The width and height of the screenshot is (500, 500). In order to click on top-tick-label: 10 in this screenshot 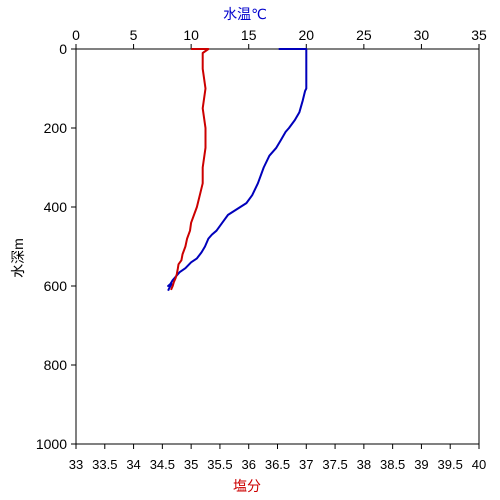, I will do `click(191, 35)`.